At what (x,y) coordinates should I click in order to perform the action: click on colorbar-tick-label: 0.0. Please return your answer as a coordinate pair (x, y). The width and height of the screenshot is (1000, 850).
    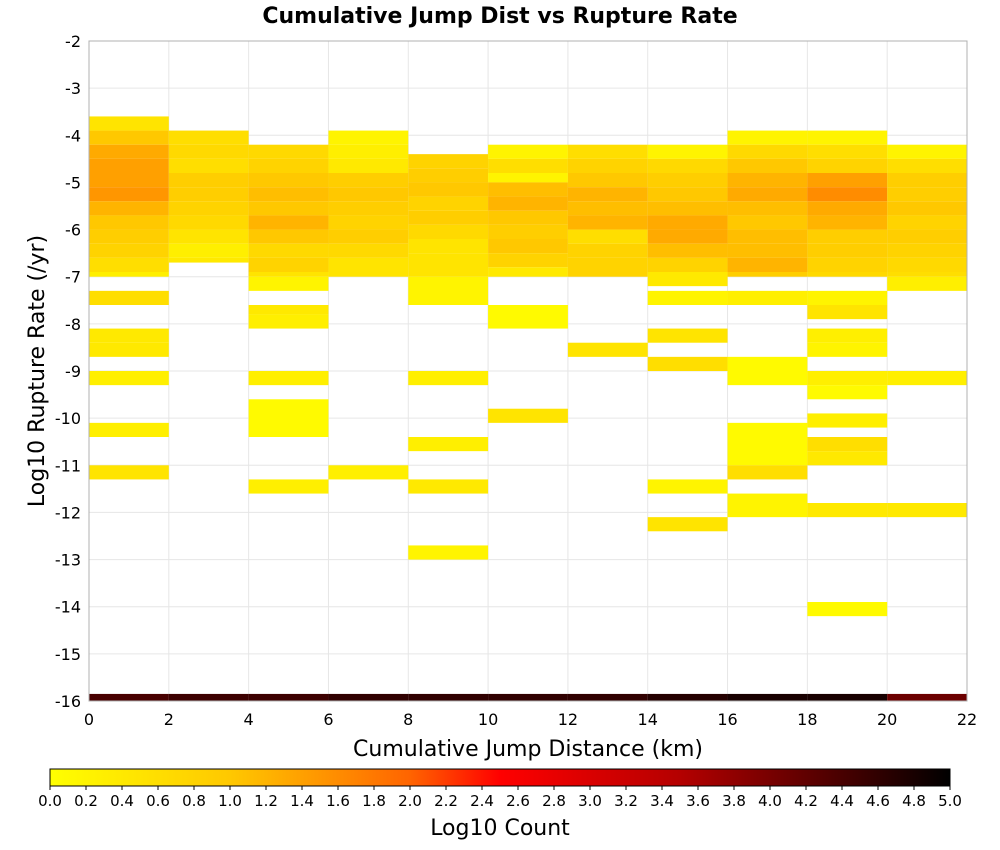
    Looking at the image, I should click on (50, 801).